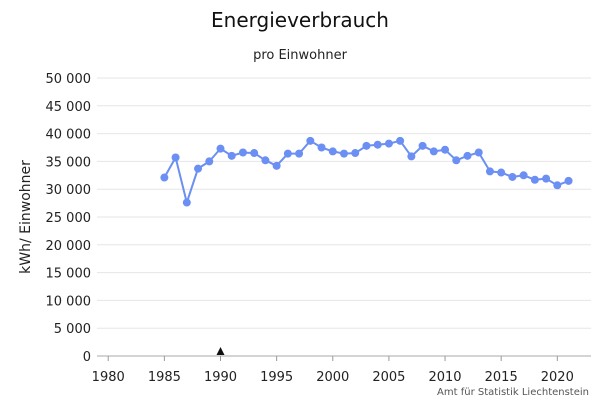  I want to click on y-tick-label: 30 000, so click(69, 190).